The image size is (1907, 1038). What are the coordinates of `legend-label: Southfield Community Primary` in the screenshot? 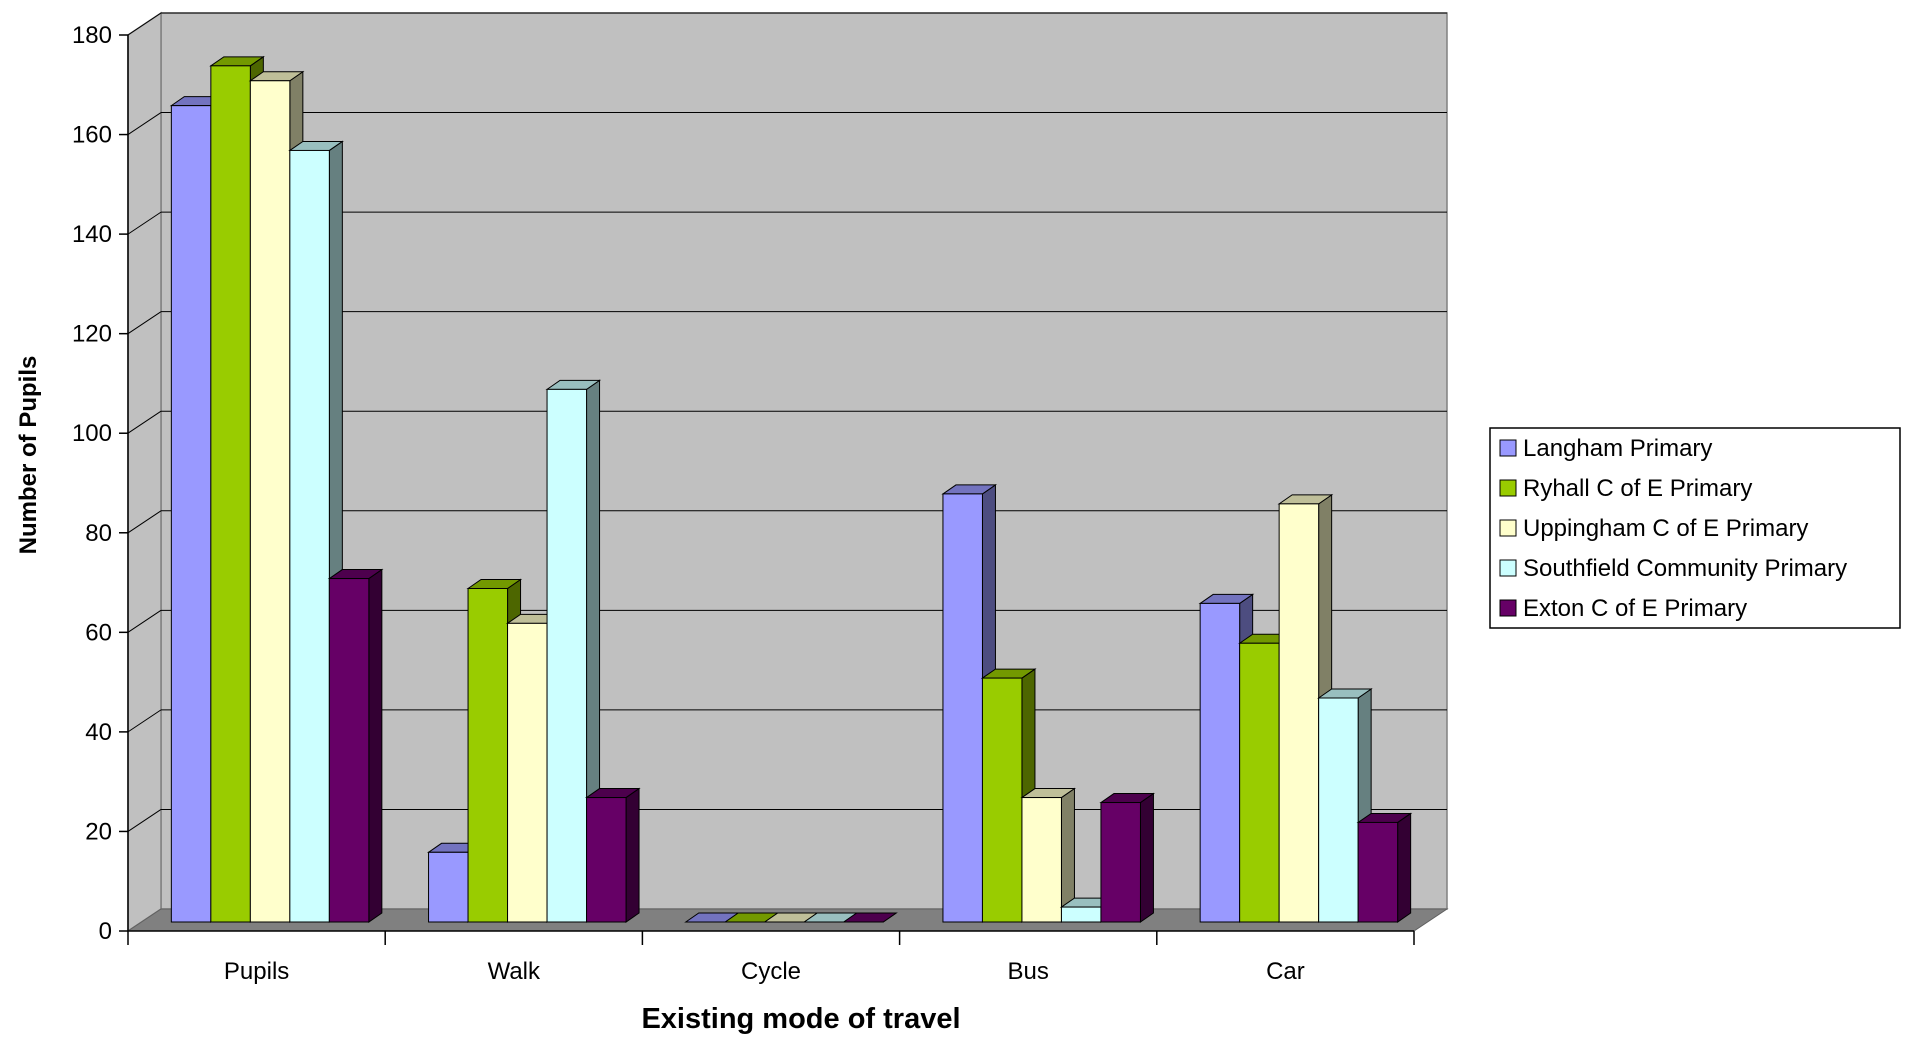 It's located at (1685, 568).